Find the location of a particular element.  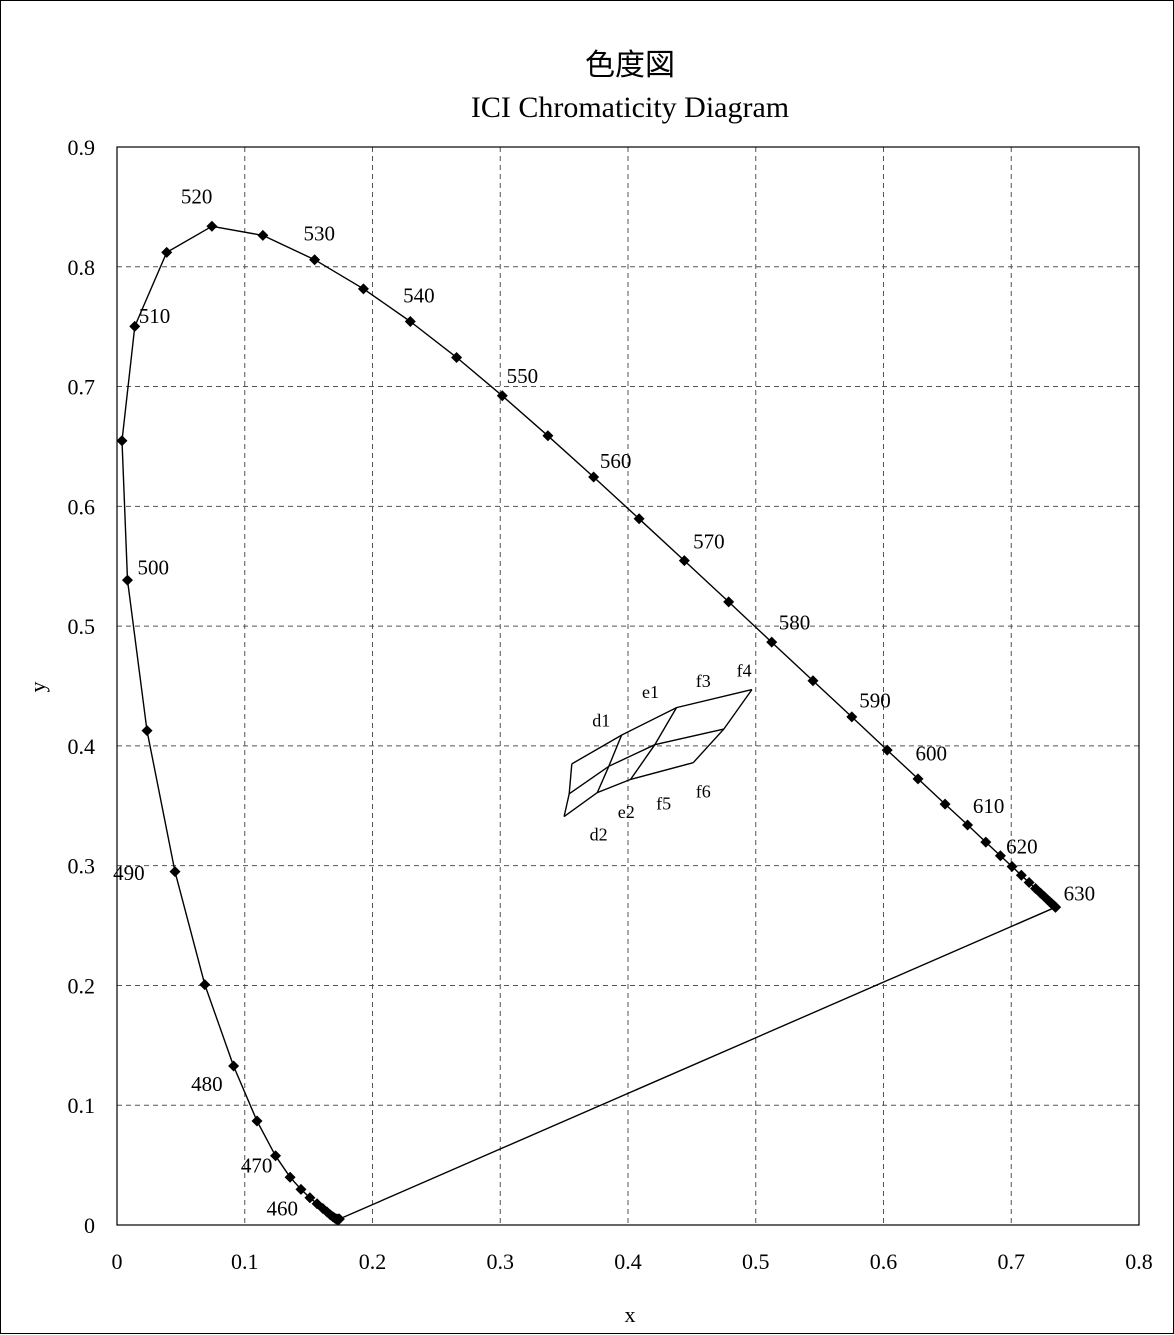

wavelength-label: 550 is located at coordinates (523, 376).